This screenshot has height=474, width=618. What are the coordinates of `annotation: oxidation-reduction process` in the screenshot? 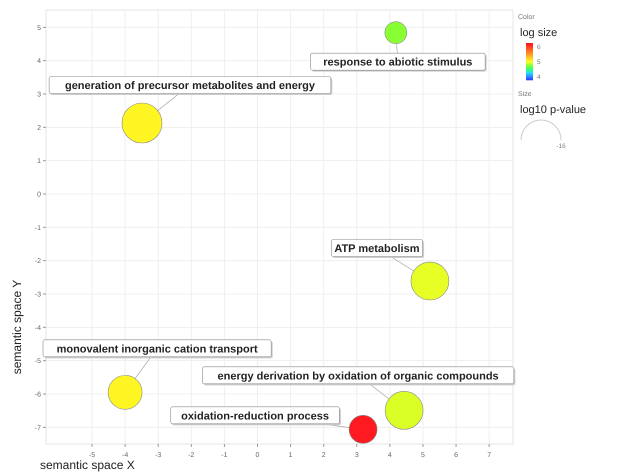 It's located at (255, 416).